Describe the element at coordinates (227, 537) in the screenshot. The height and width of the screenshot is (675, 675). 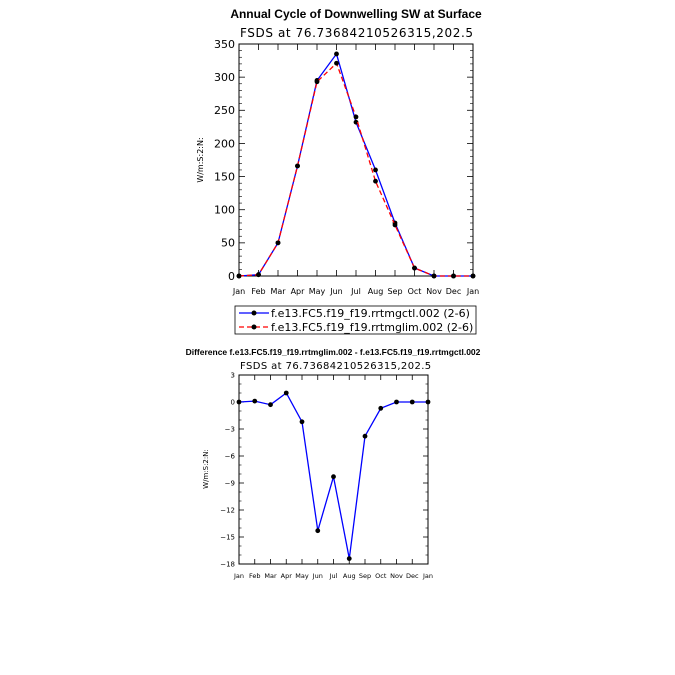
I see `chart2-ytick-label: −15` at that location.